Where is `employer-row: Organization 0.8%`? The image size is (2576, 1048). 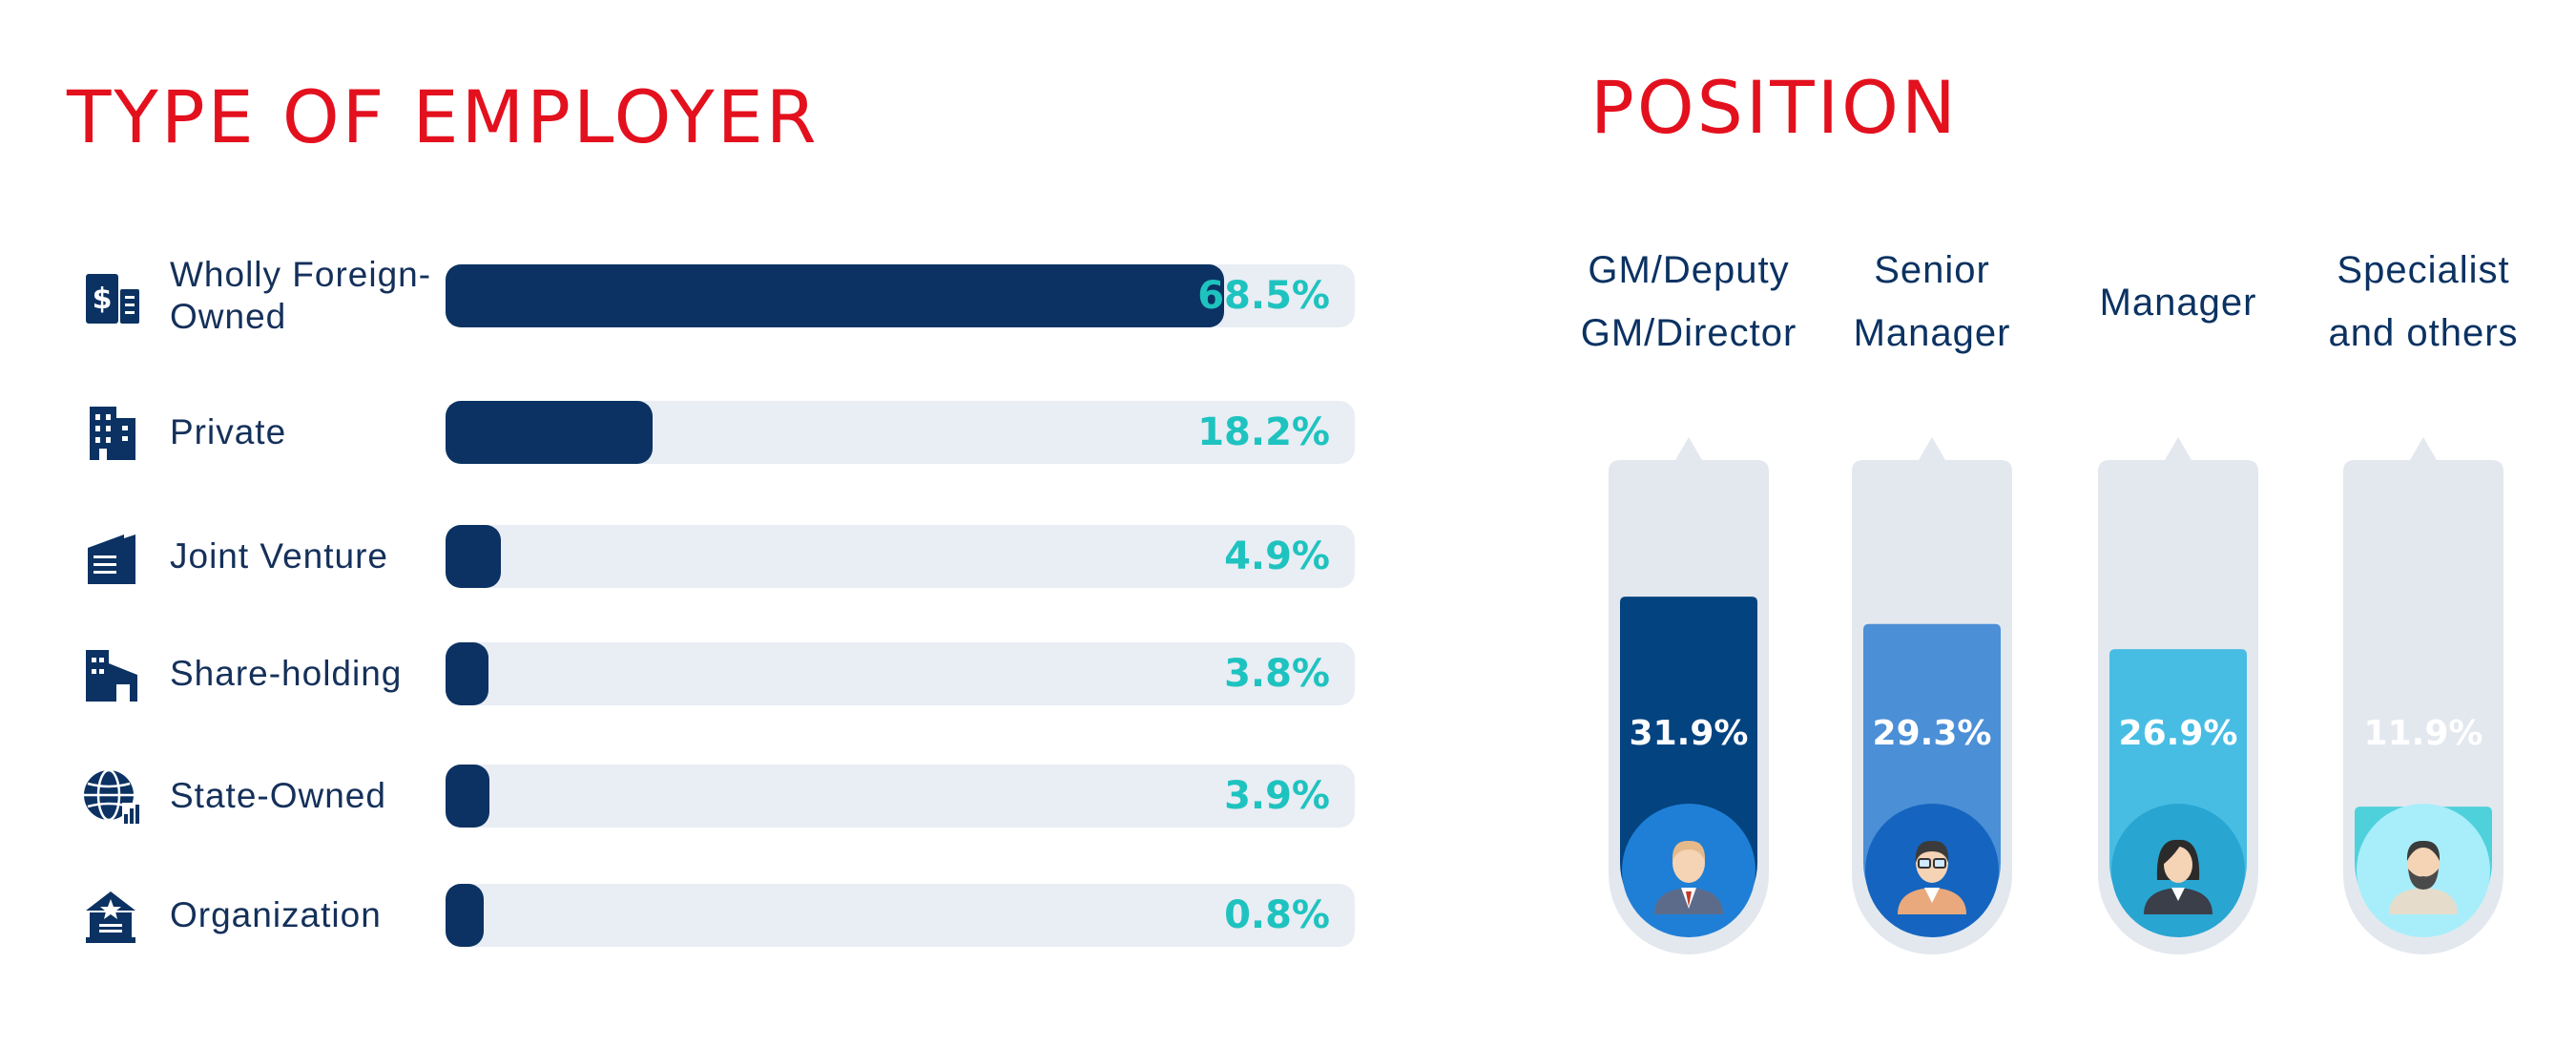
employer-row: Organization 0.8% is located at coordinates (687, 915).